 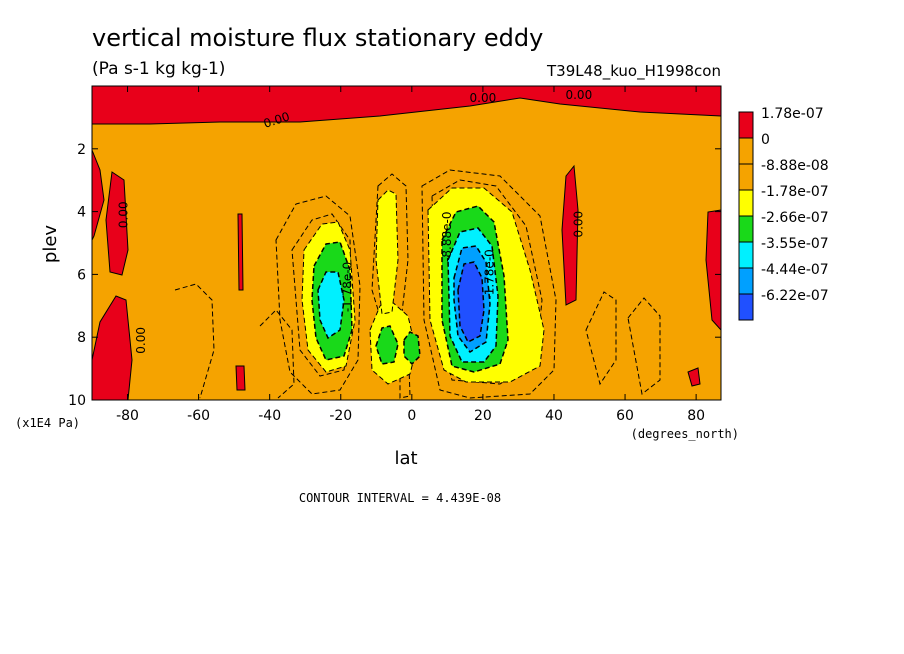 I want to click on red-region-south-mid, so click(x=117, y=223).